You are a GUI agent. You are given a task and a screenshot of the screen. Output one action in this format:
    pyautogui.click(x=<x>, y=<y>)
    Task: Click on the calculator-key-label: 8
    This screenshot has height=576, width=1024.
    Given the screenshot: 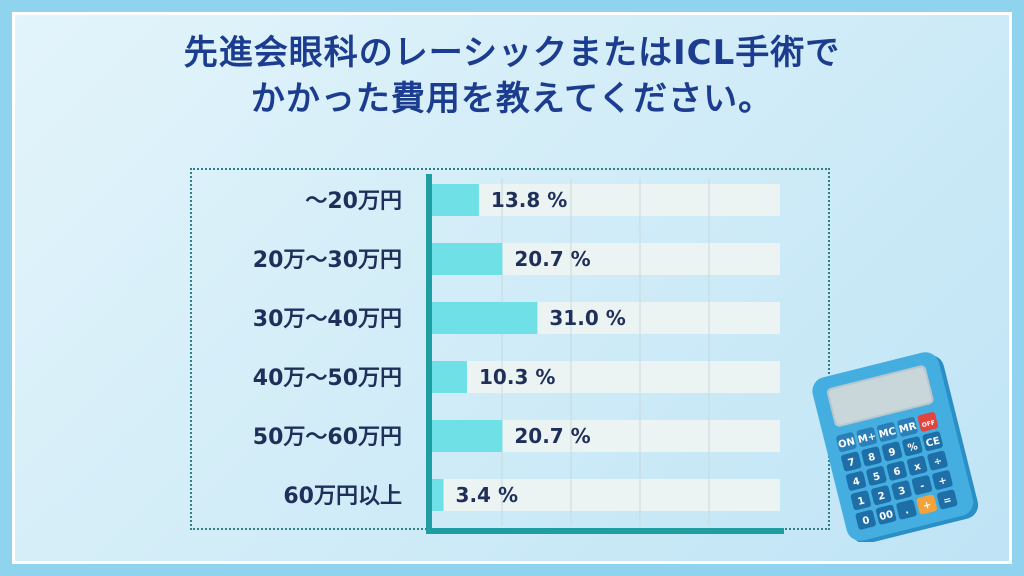 What is the action you would take?
    pyautogui.click(x=871, y=458)
    